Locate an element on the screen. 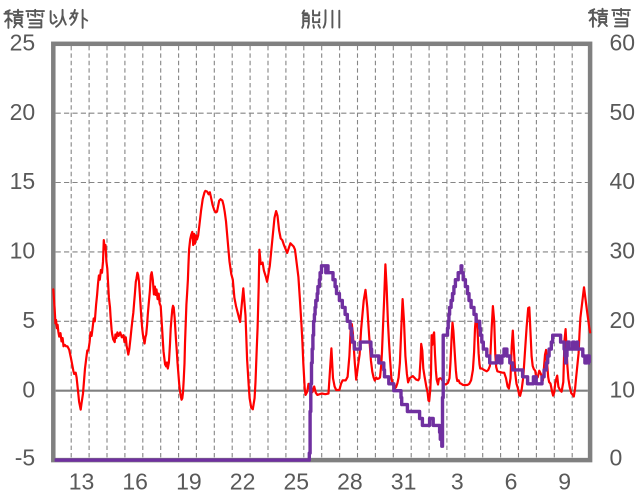 The height and width of the screenshot is (501, 636). svg-text: 60 is located at coordinates (623, 42).